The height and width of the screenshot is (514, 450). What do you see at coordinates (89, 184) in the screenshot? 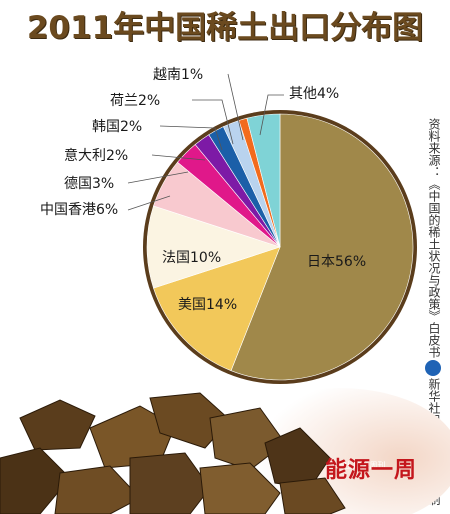
I see `slice-label-4: 德国3%` at bounding box center [89, 184].